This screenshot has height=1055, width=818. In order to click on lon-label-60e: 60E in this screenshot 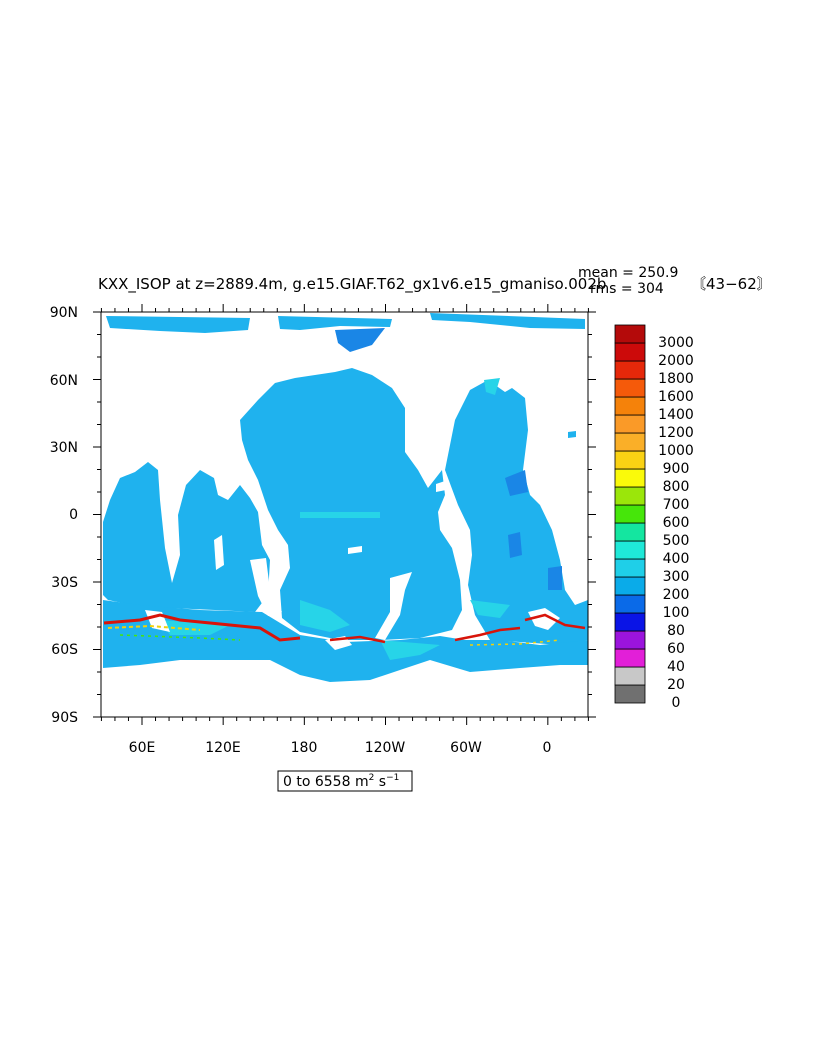, I will do `click(142, 748)`.